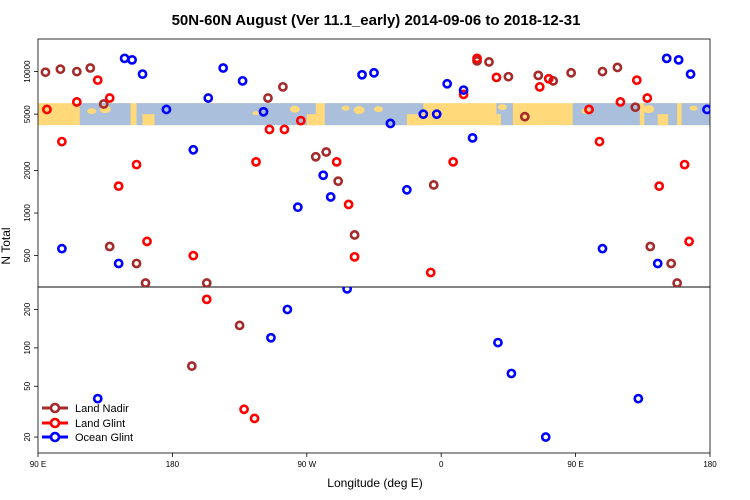  I want to click on legend-marker-land-nadir, so click(55, 408).